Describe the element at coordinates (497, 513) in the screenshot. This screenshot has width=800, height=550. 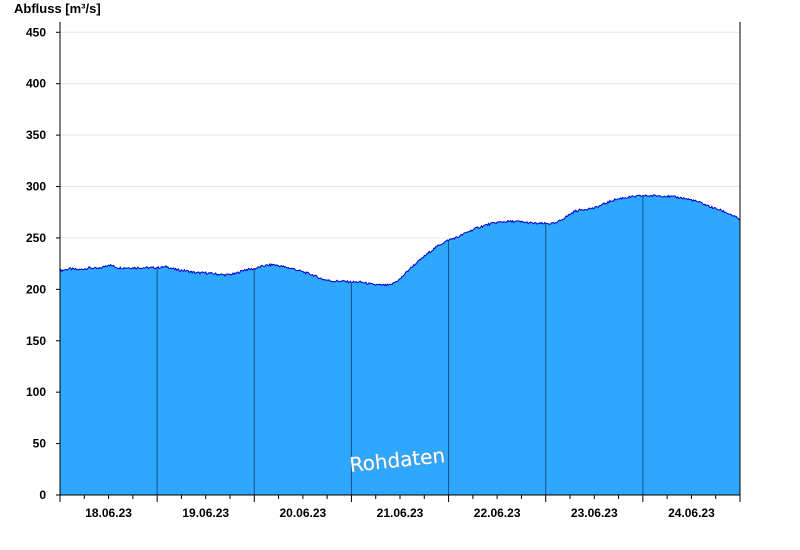
I see `x-tick-label-4: 22.06.23` at that location.